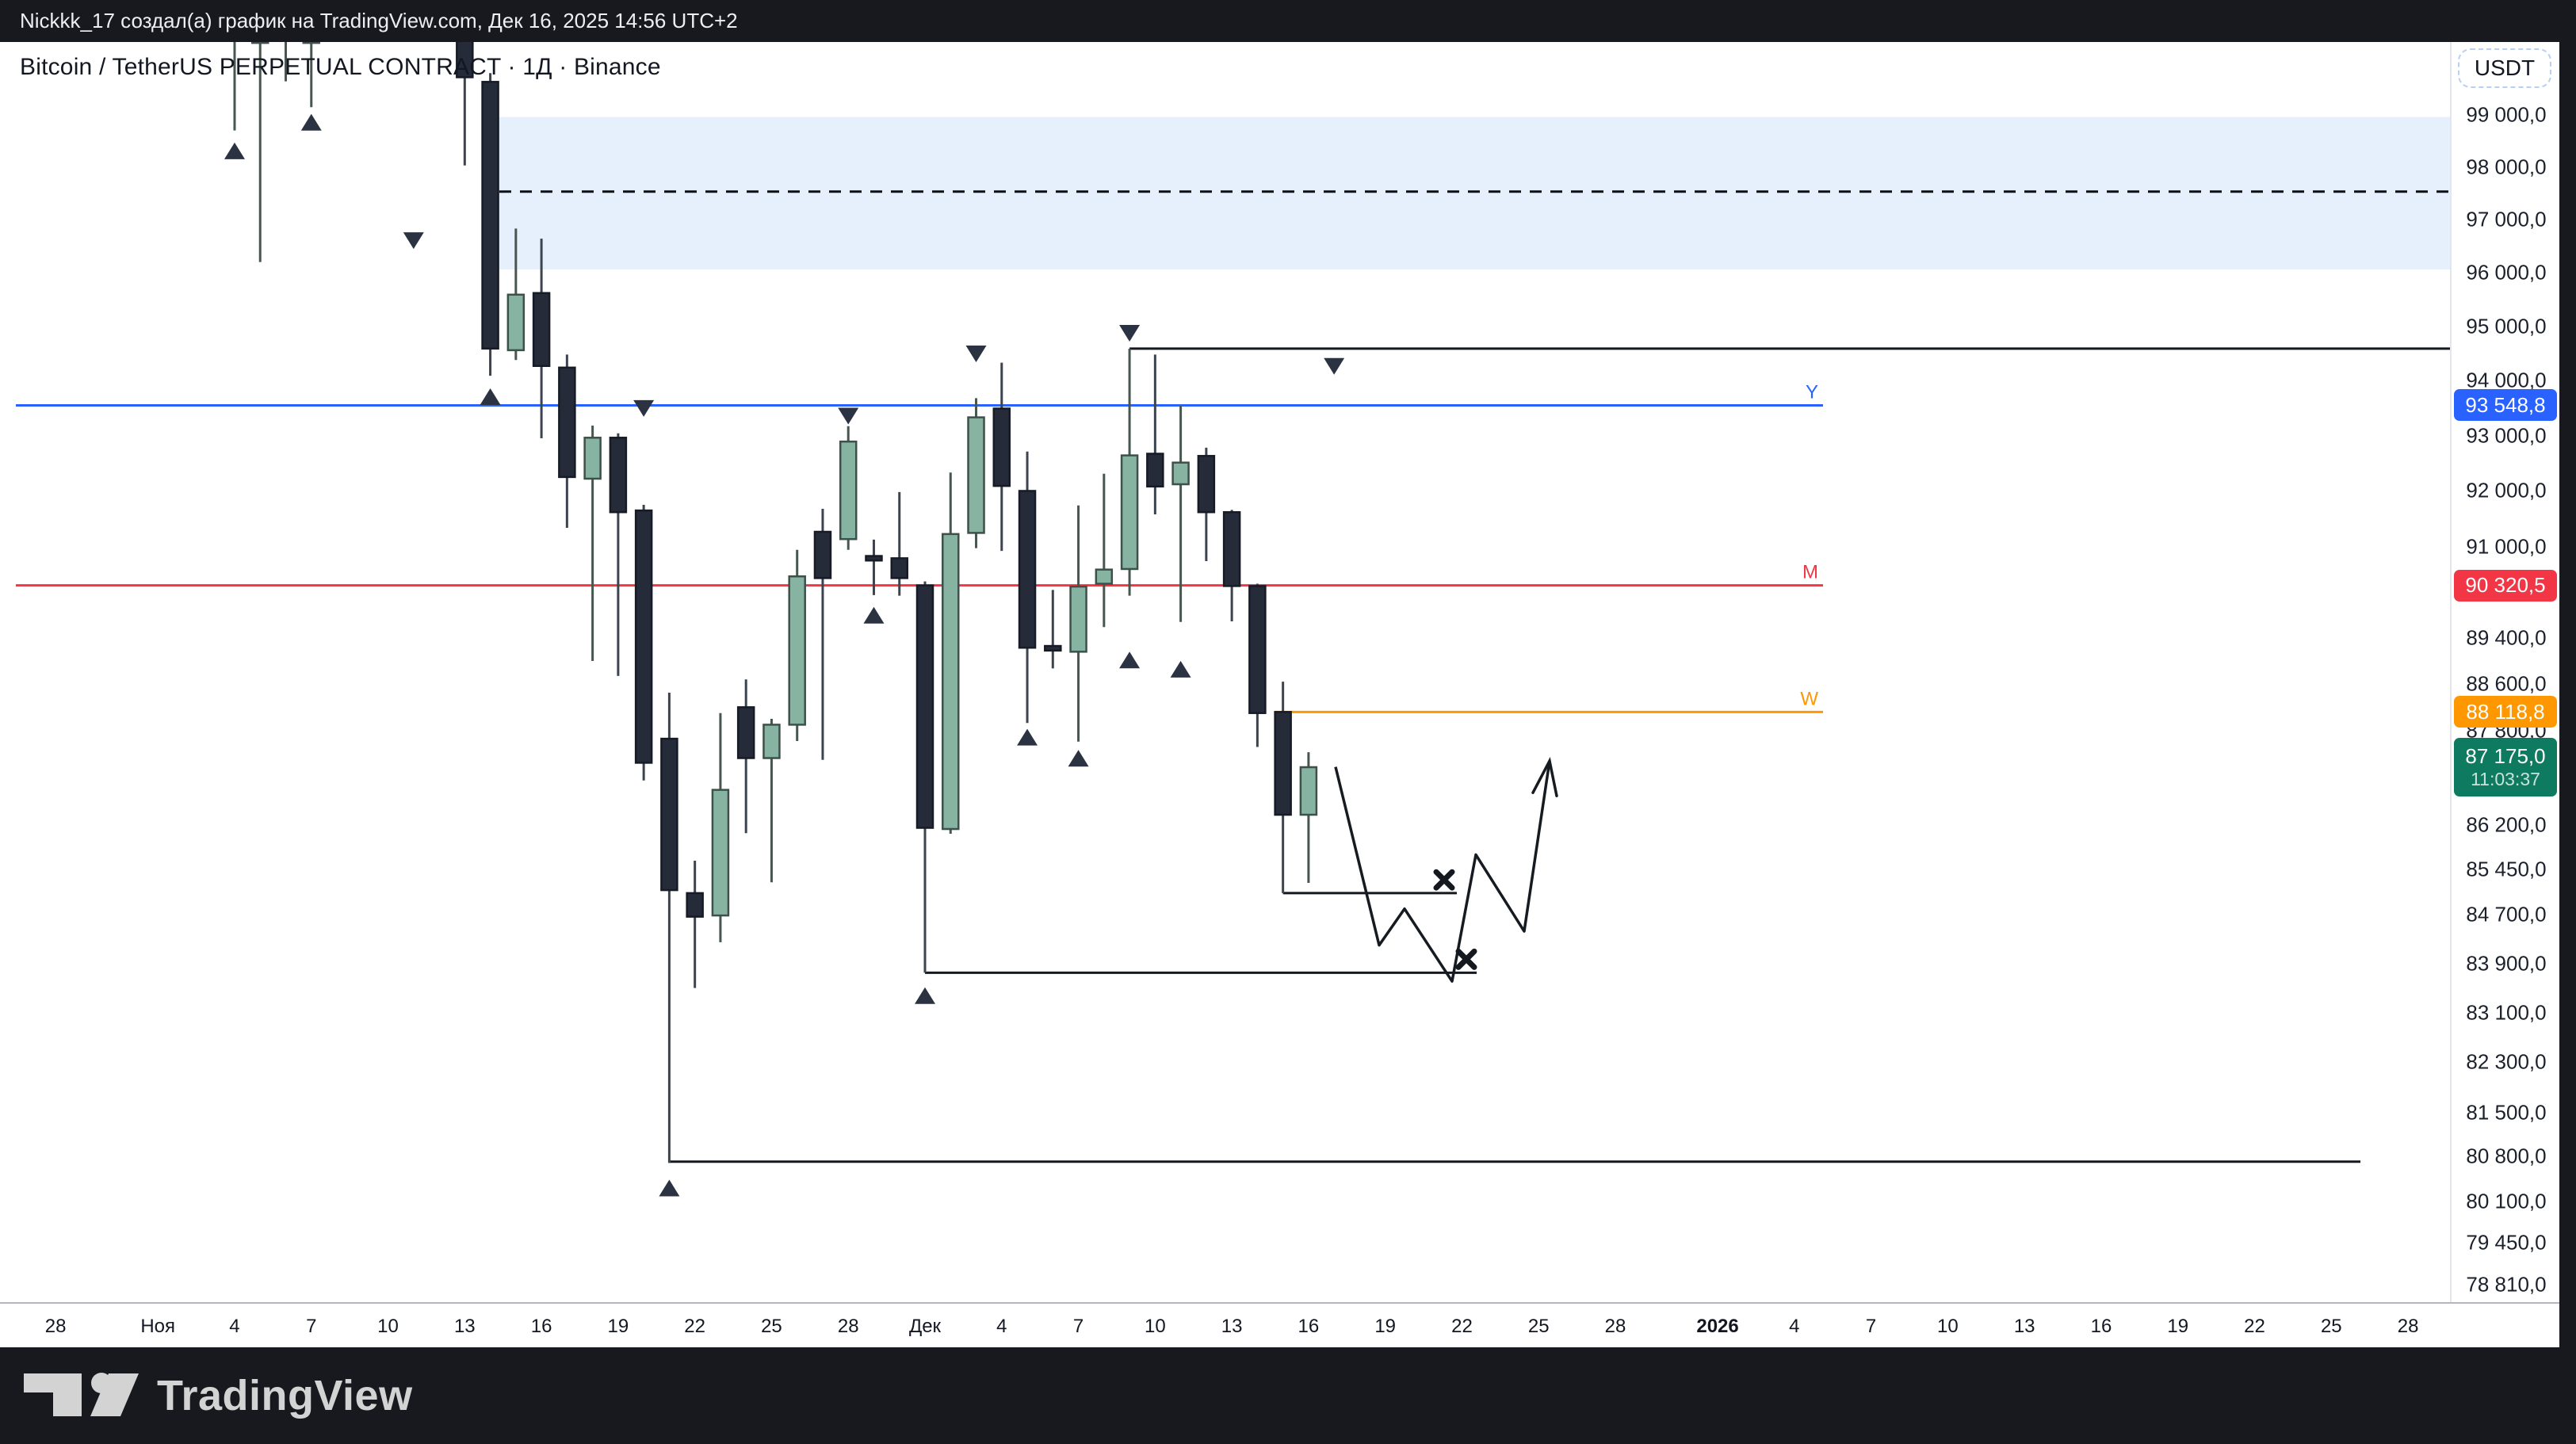  What do you see at coordinates (2506, 490) in the screenshot?
I see `price-tick-label: 92 000,0` at bounding box center [2506, 490].